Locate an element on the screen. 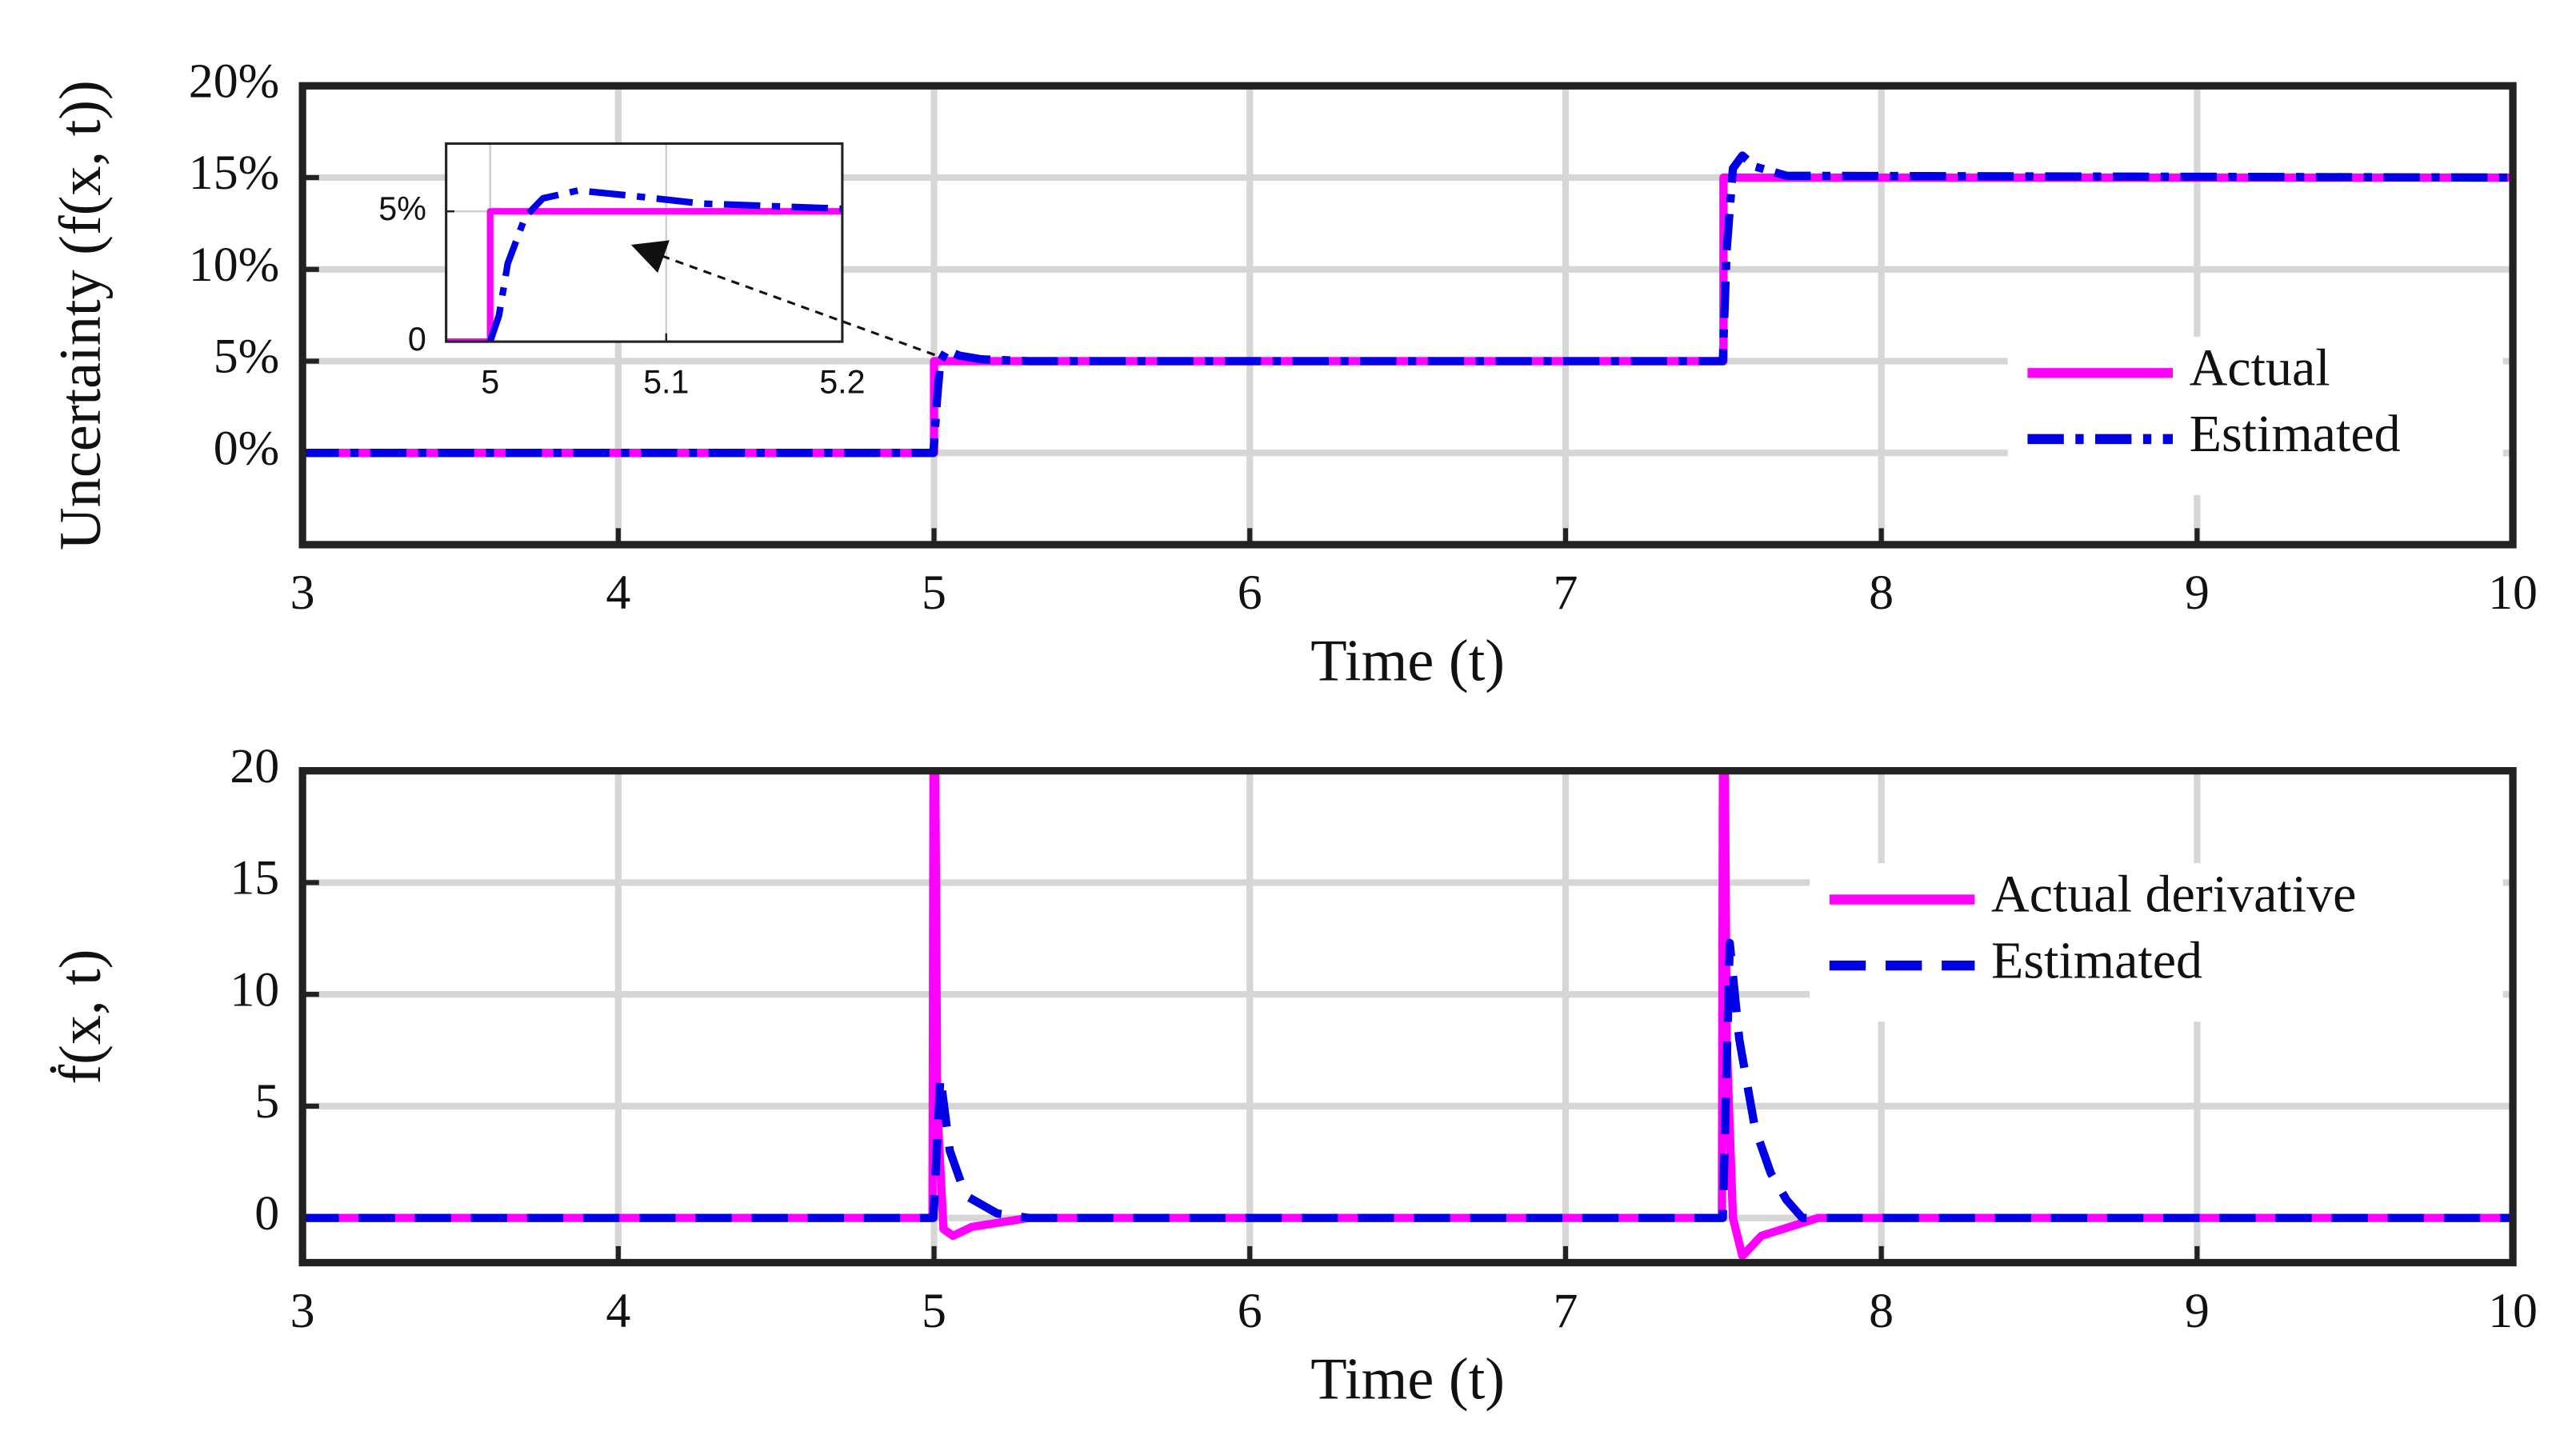 This screenshot has width=2576, height=1431. y-axis-label: Uncertainty (f(x, t)) is located at coordinates (81, 315).